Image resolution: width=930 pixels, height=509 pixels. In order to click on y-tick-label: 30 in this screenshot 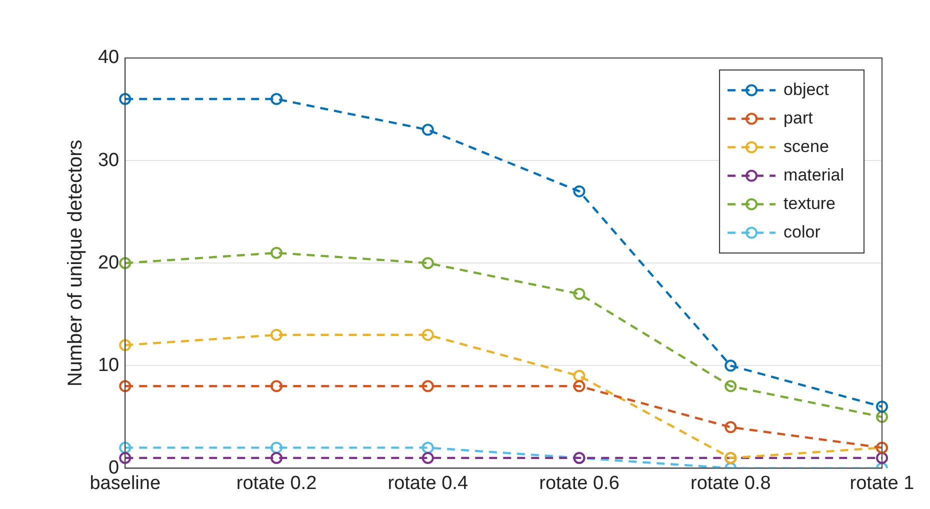, I will do `click(109, 160)`.